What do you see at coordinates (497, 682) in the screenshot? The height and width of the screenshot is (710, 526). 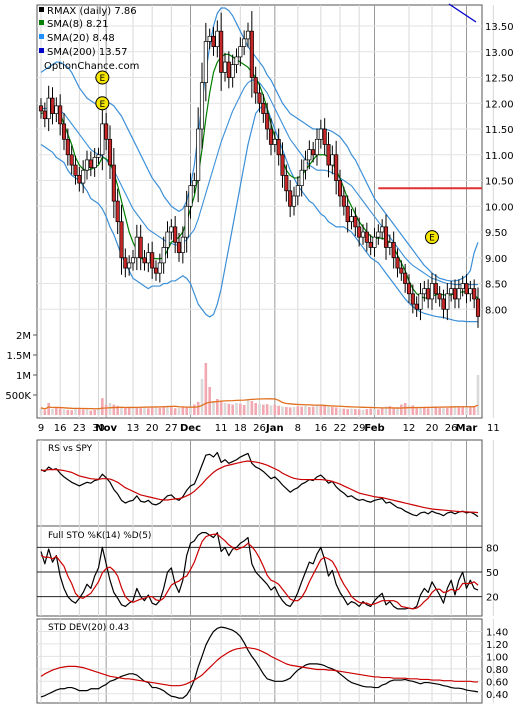 I see `std-y-tick-label: 0.60` at bounding box center [497, 682].